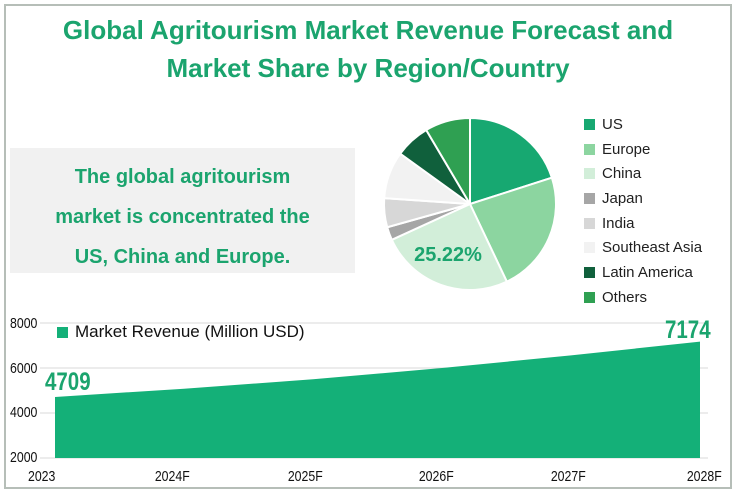 This screenshot has width=736, height=493. What do you see at coordinates (625, 297) in the screenshot?
I see `legend-label: Others` at bounding box center [625, 297].